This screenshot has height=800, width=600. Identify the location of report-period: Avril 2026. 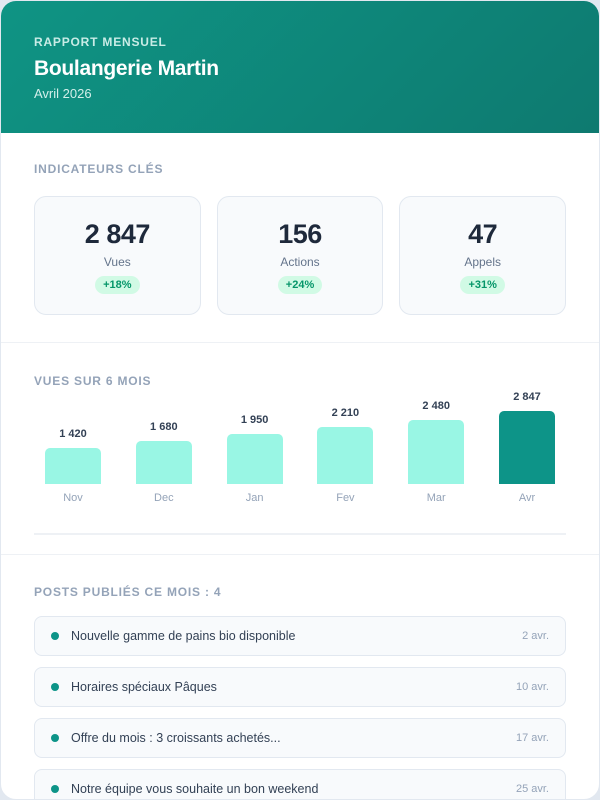
(63, 93).